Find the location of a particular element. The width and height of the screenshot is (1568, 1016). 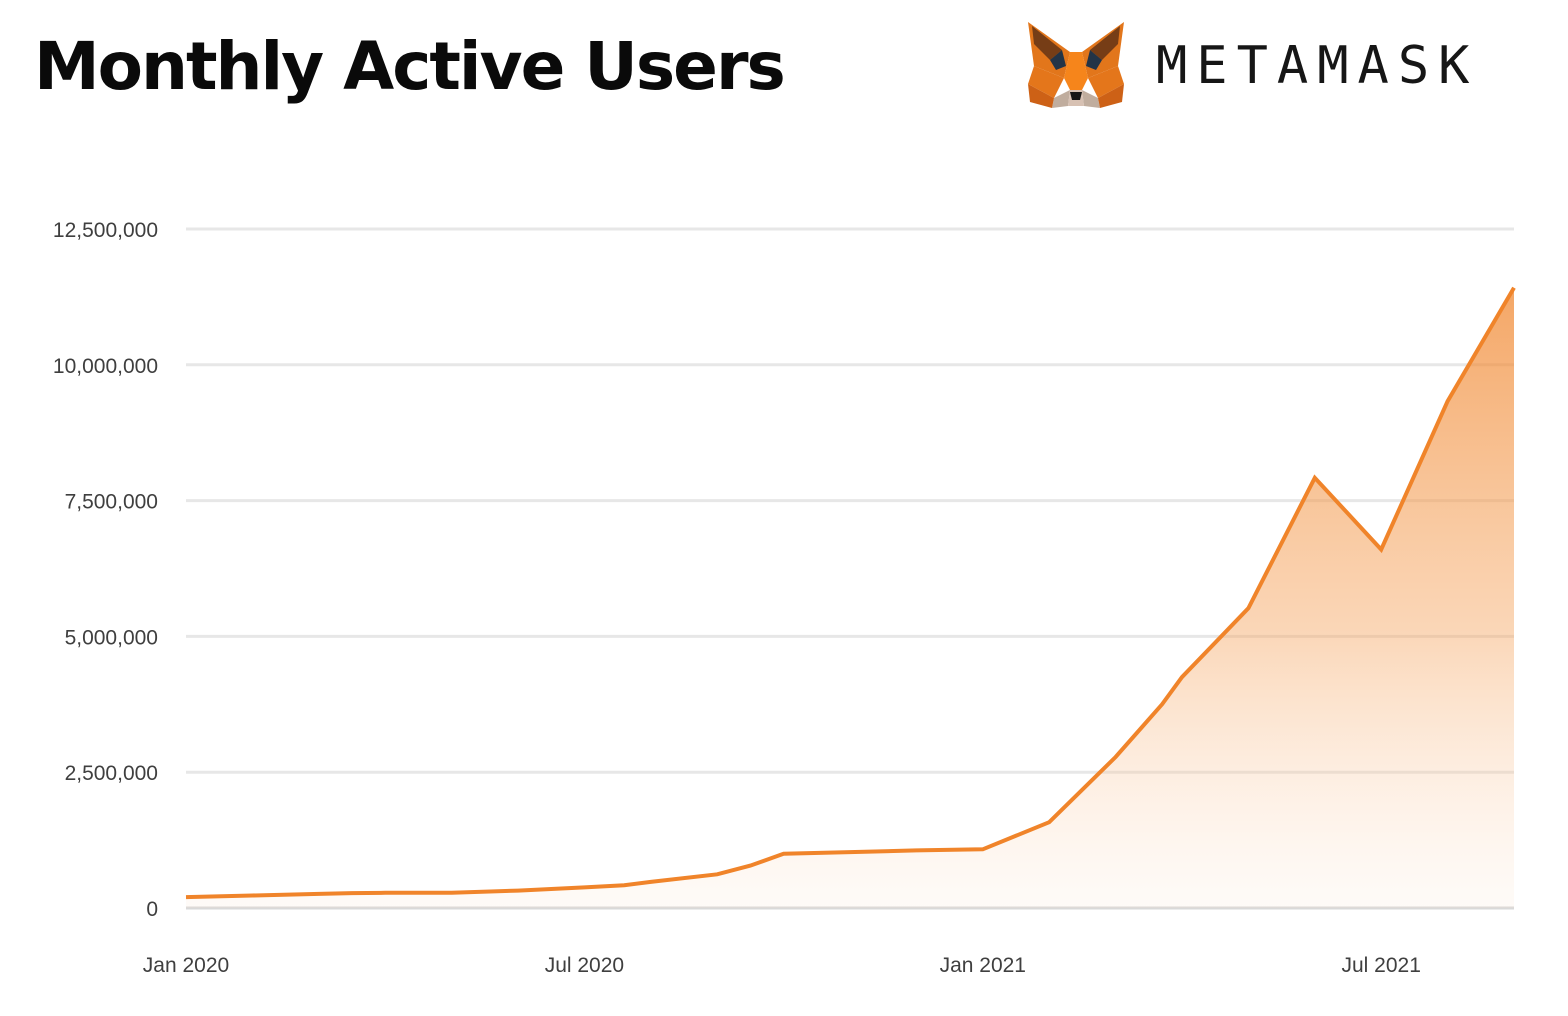

y-tick-label: 0 is located at coordinates (152, 909).